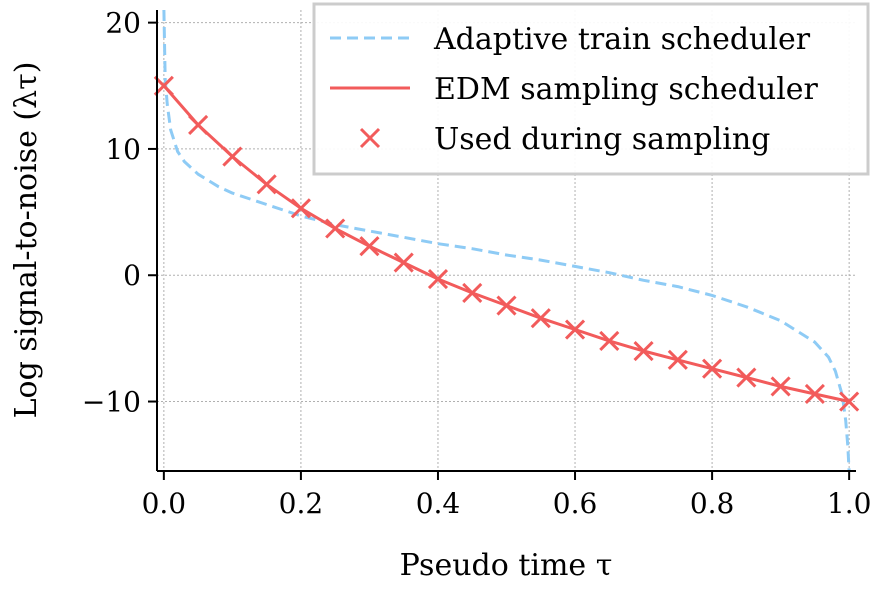 Image resolution: width=878 pixels, height=590 pixels. Describe the element at coordinates (849, 503) in the screenshot. I see `x-tick-label: 1.0` at that location.